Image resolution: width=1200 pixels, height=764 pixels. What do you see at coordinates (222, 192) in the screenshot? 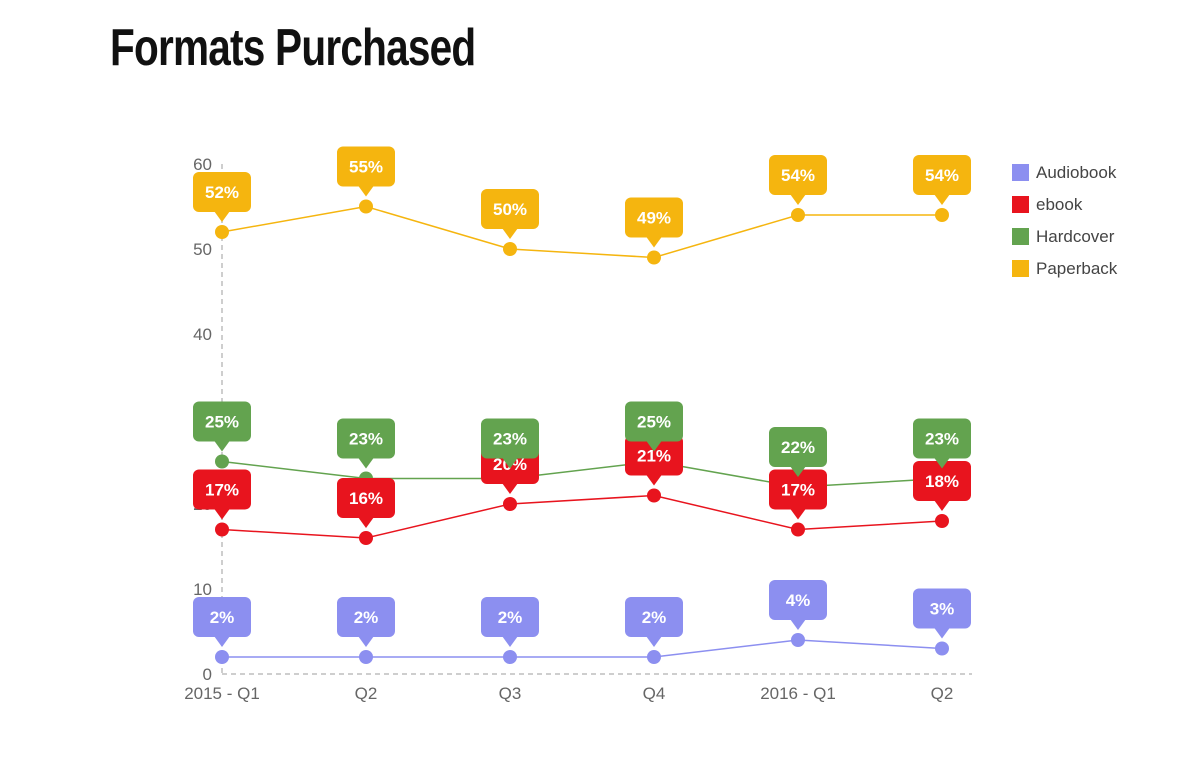
I see `data-label-text: 52%` at bounding box center [222, 192].